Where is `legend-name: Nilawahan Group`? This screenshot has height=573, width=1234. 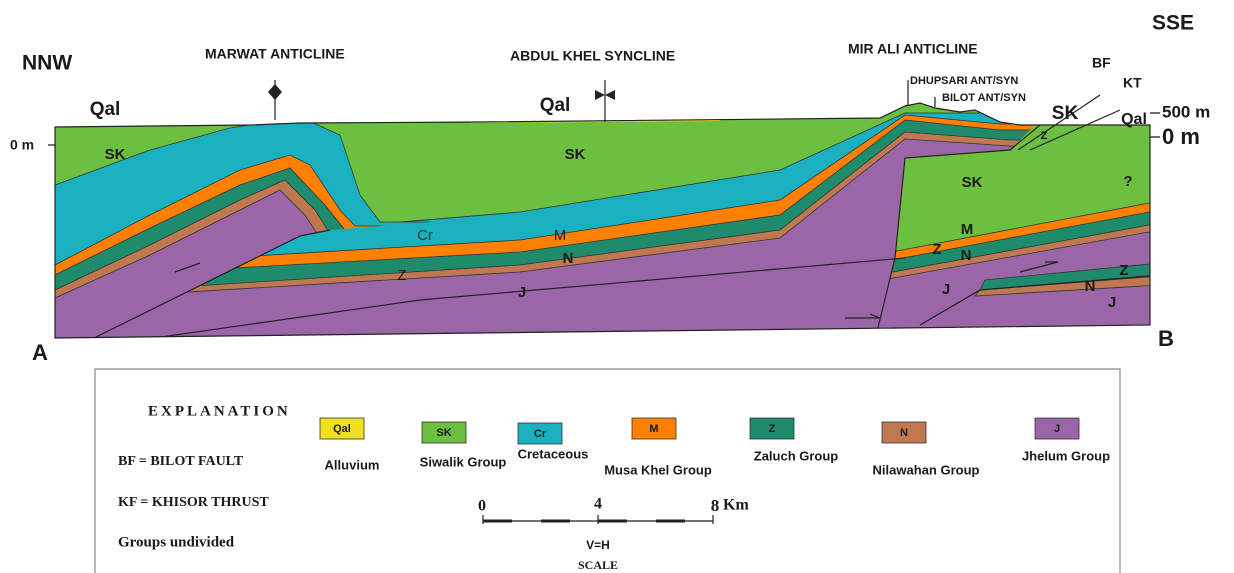 legend-name: Nilawahan Group is located at coordinates (926, 469).